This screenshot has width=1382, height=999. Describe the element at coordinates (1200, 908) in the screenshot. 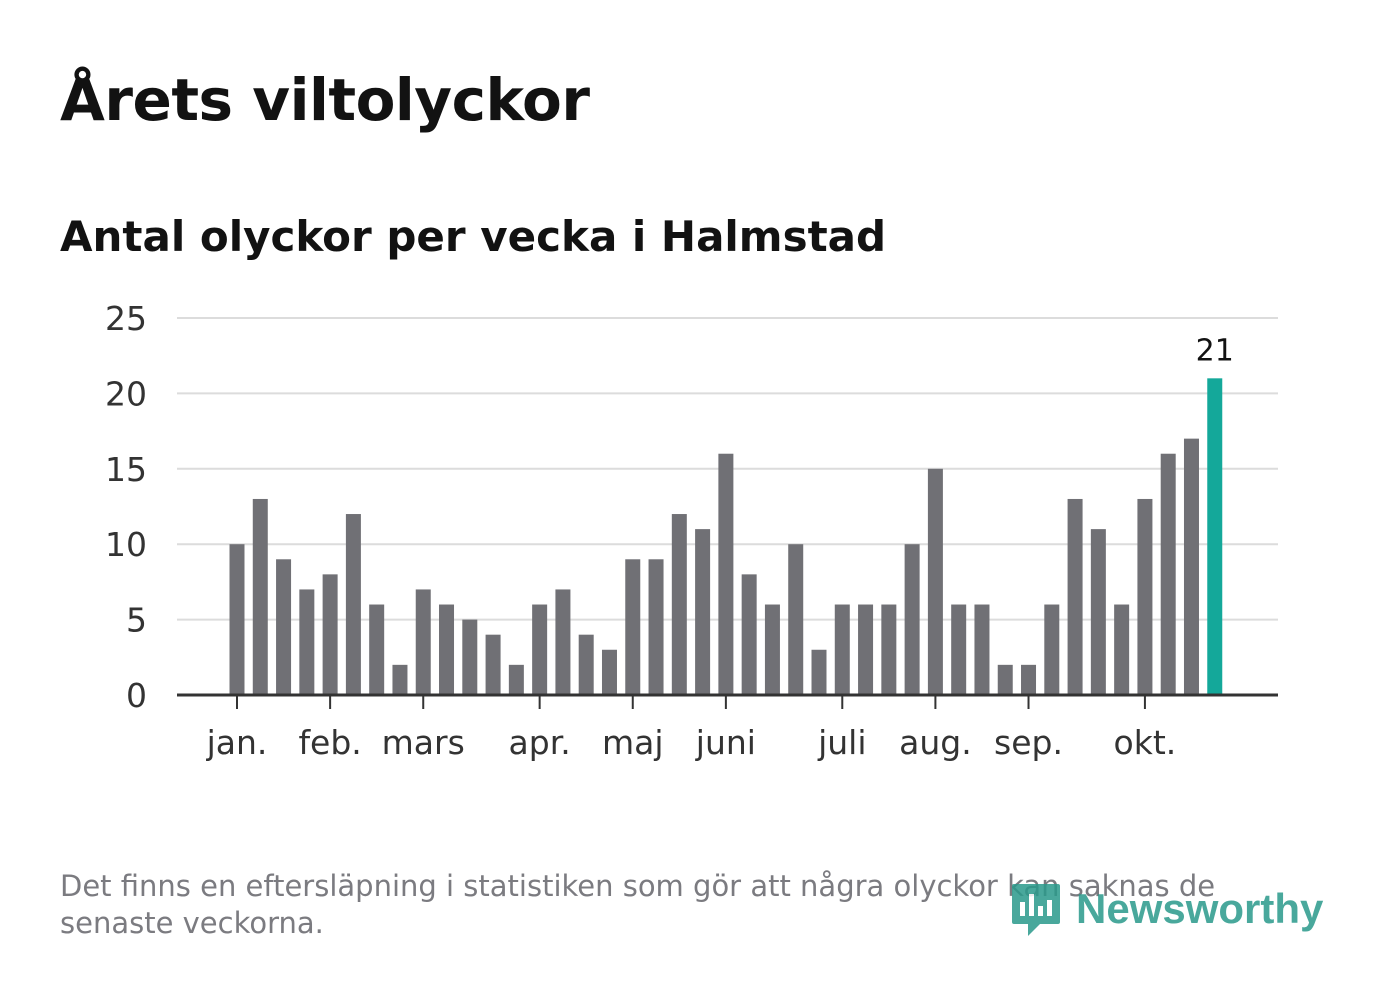

I see `brand-name: Newsworthy` at that location.